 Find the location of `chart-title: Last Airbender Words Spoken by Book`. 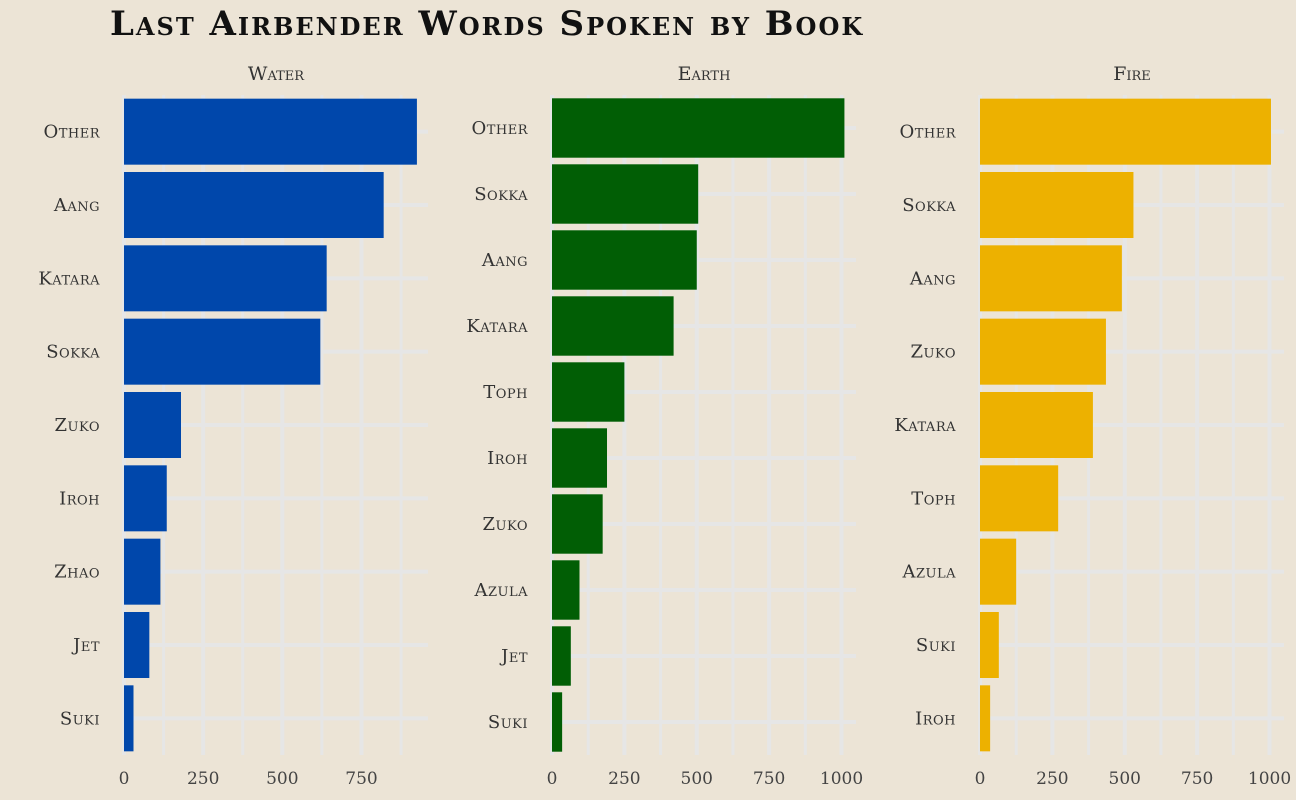

chart-title: Last Airbender Words Spoken by Book is located at coordinates (487, 24).